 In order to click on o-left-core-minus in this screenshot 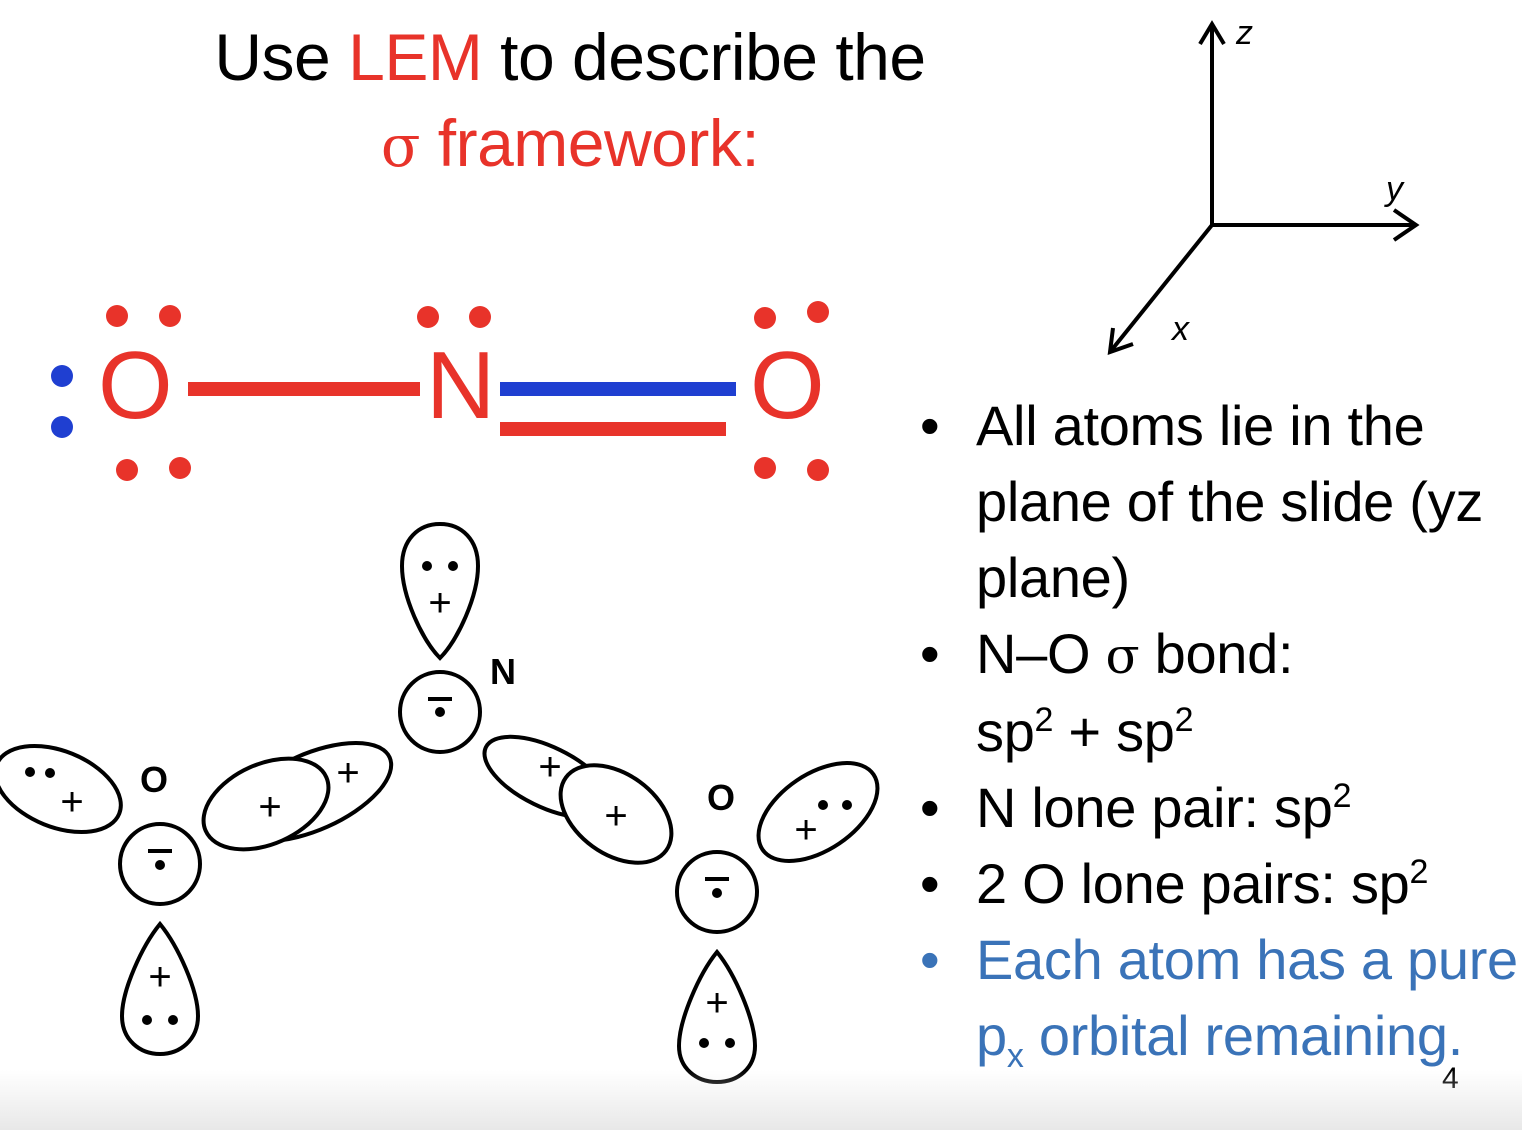, I will do `click(160, 851)`.